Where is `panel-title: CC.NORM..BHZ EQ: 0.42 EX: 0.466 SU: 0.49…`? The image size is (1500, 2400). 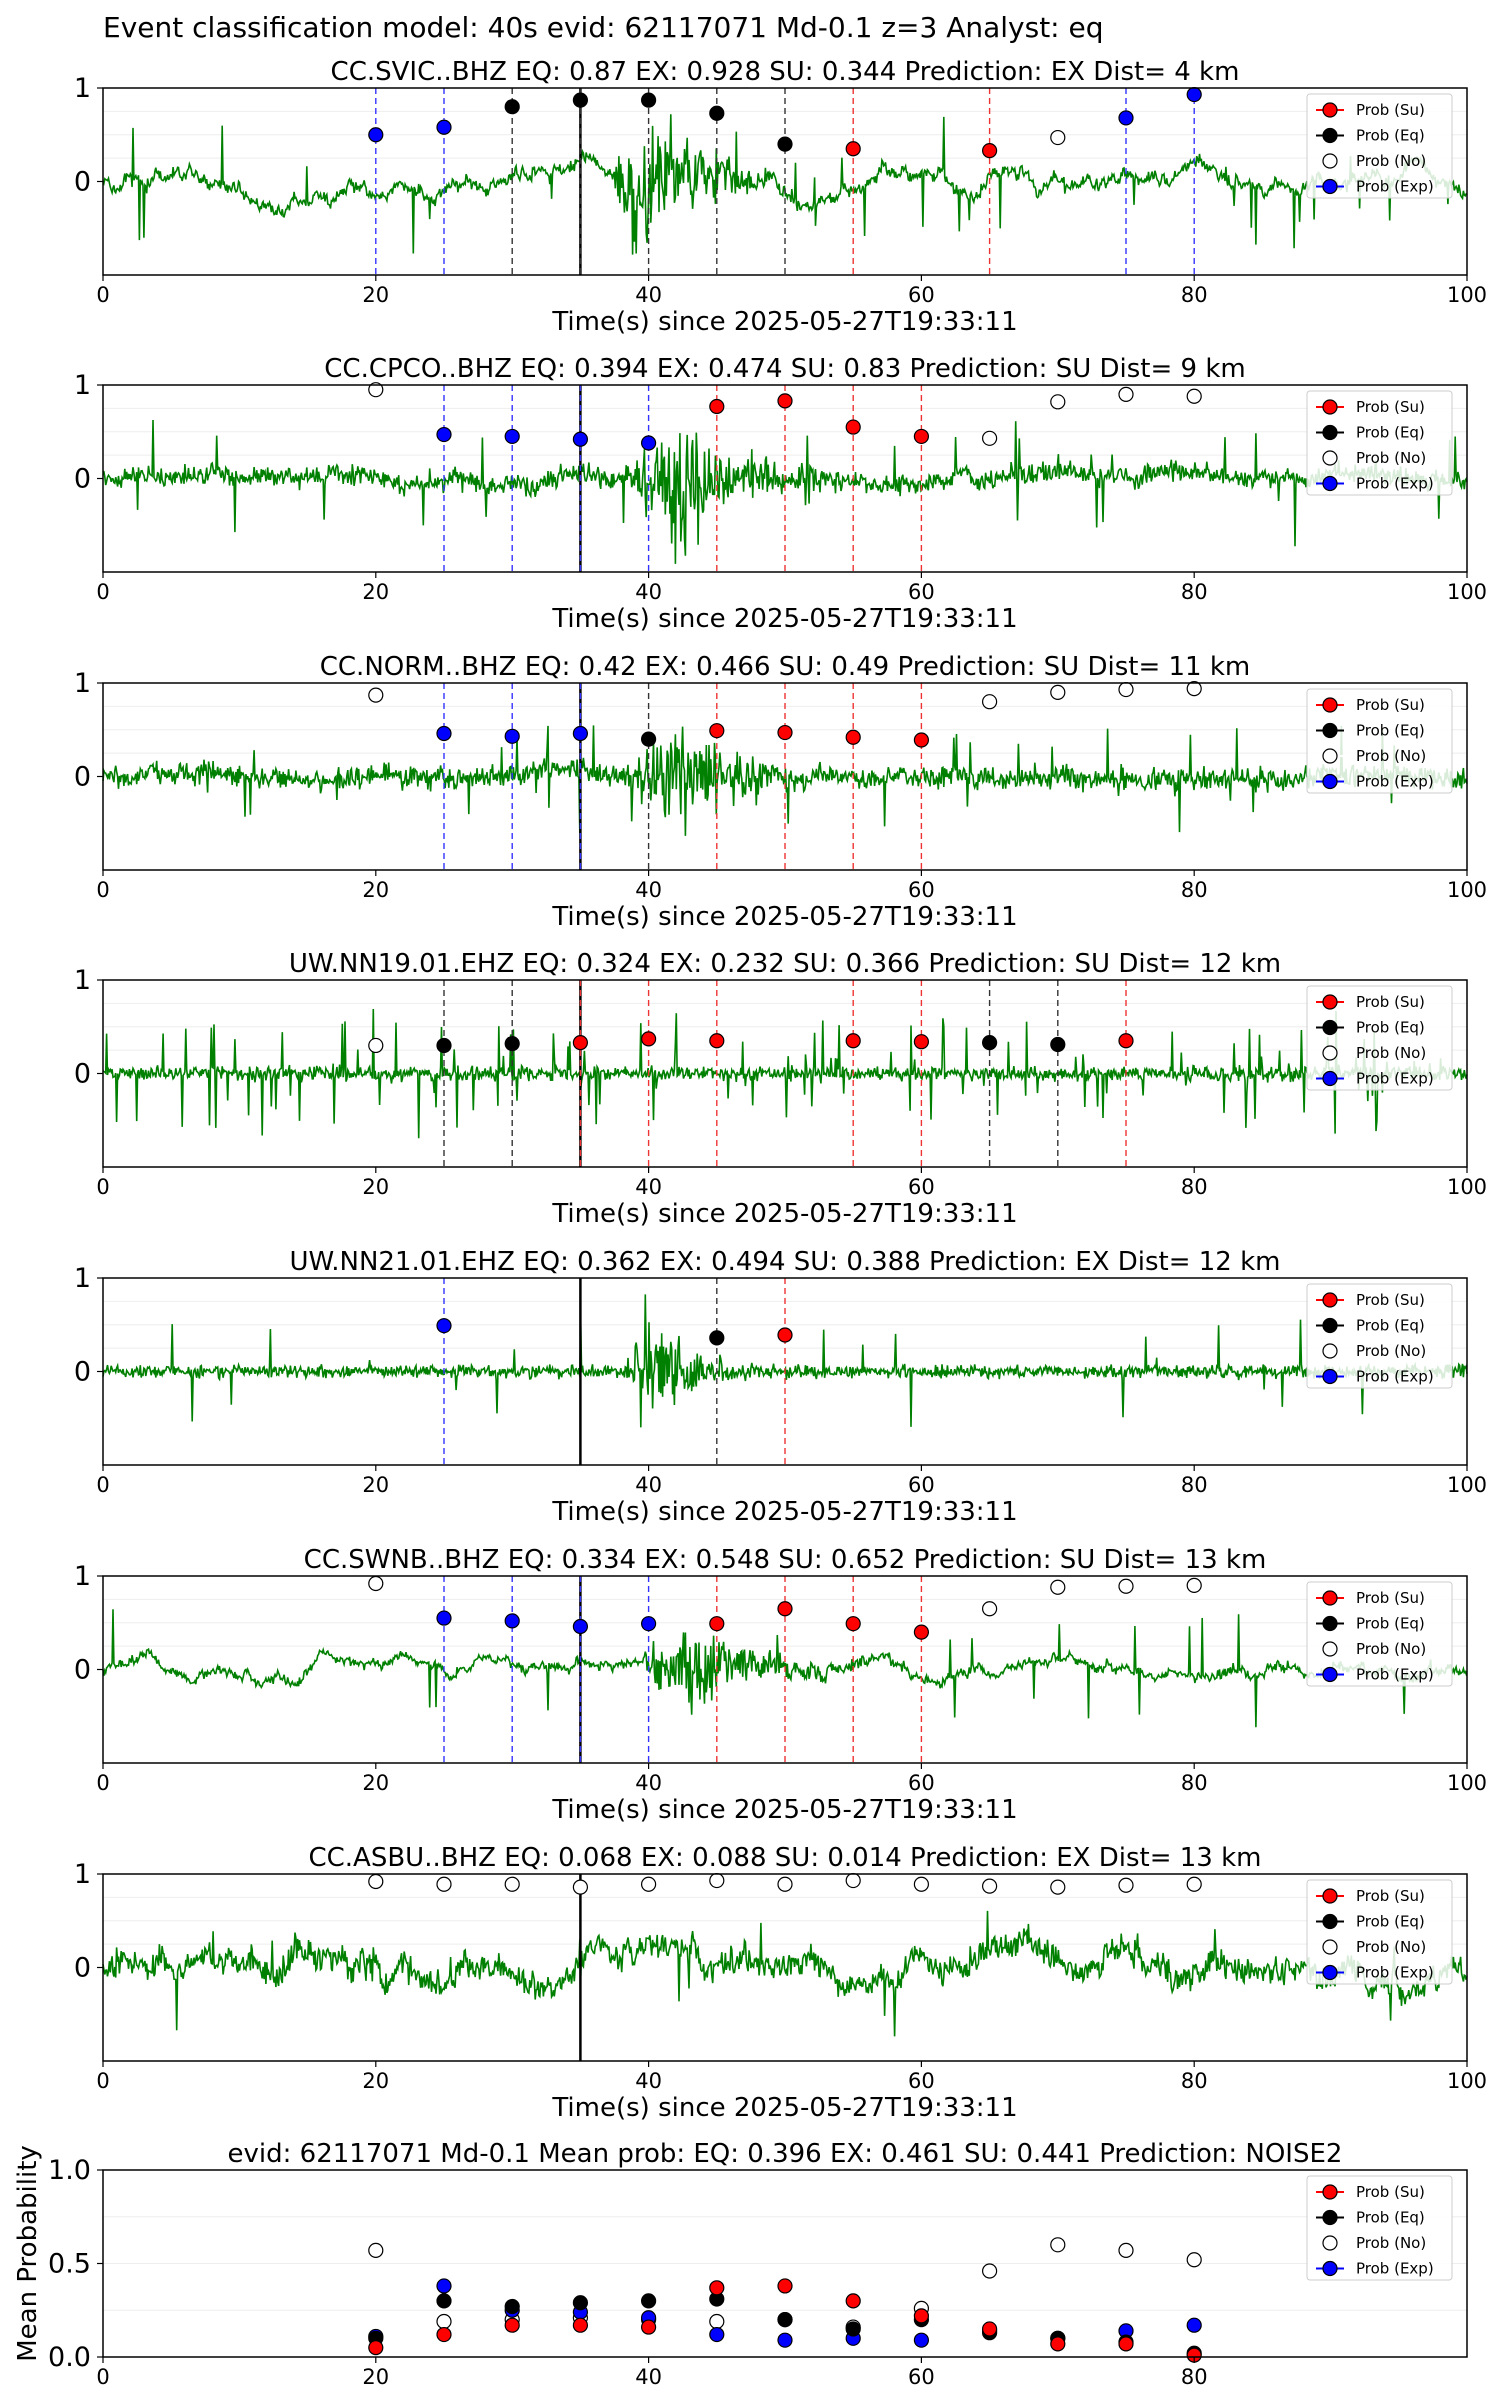
panel-title: CC.NORM..BHZ EQ: 0.42 EX: 0.466 SU: 0.49… is located at coordinates (785, 667).